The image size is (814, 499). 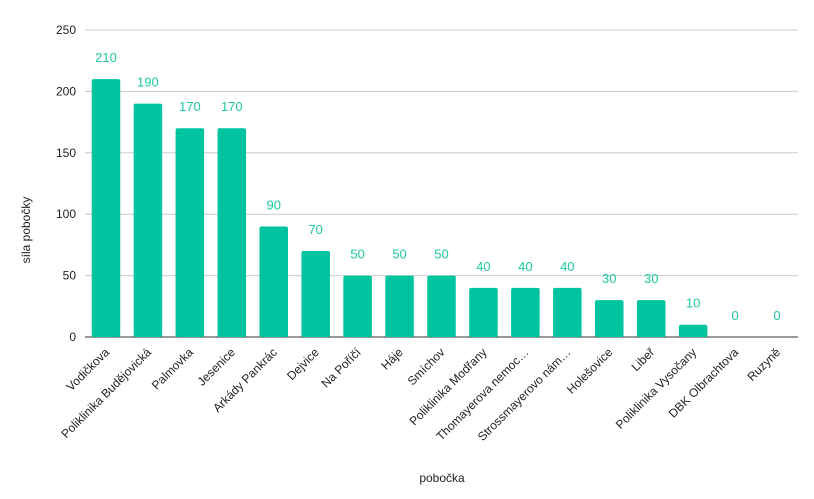 What do you see at coordinates (315, 229) in the screenshot?
I see `data-label: 70` at bounding box center [315, 229].